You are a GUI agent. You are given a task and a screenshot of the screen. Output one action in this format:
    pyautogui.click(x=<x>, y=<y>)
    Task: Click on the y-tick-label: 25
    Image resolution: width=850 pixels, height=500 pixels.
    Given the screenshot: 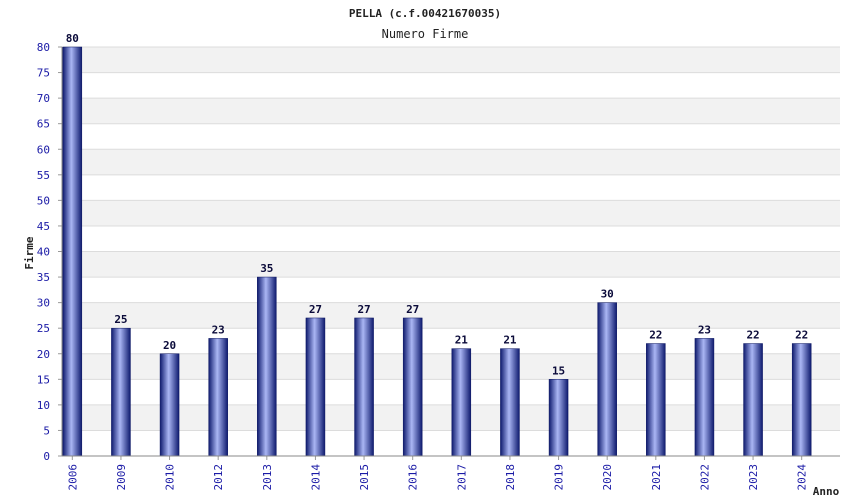 What is the action you would take?
    pyautogui.click(x=43, y=328)
    